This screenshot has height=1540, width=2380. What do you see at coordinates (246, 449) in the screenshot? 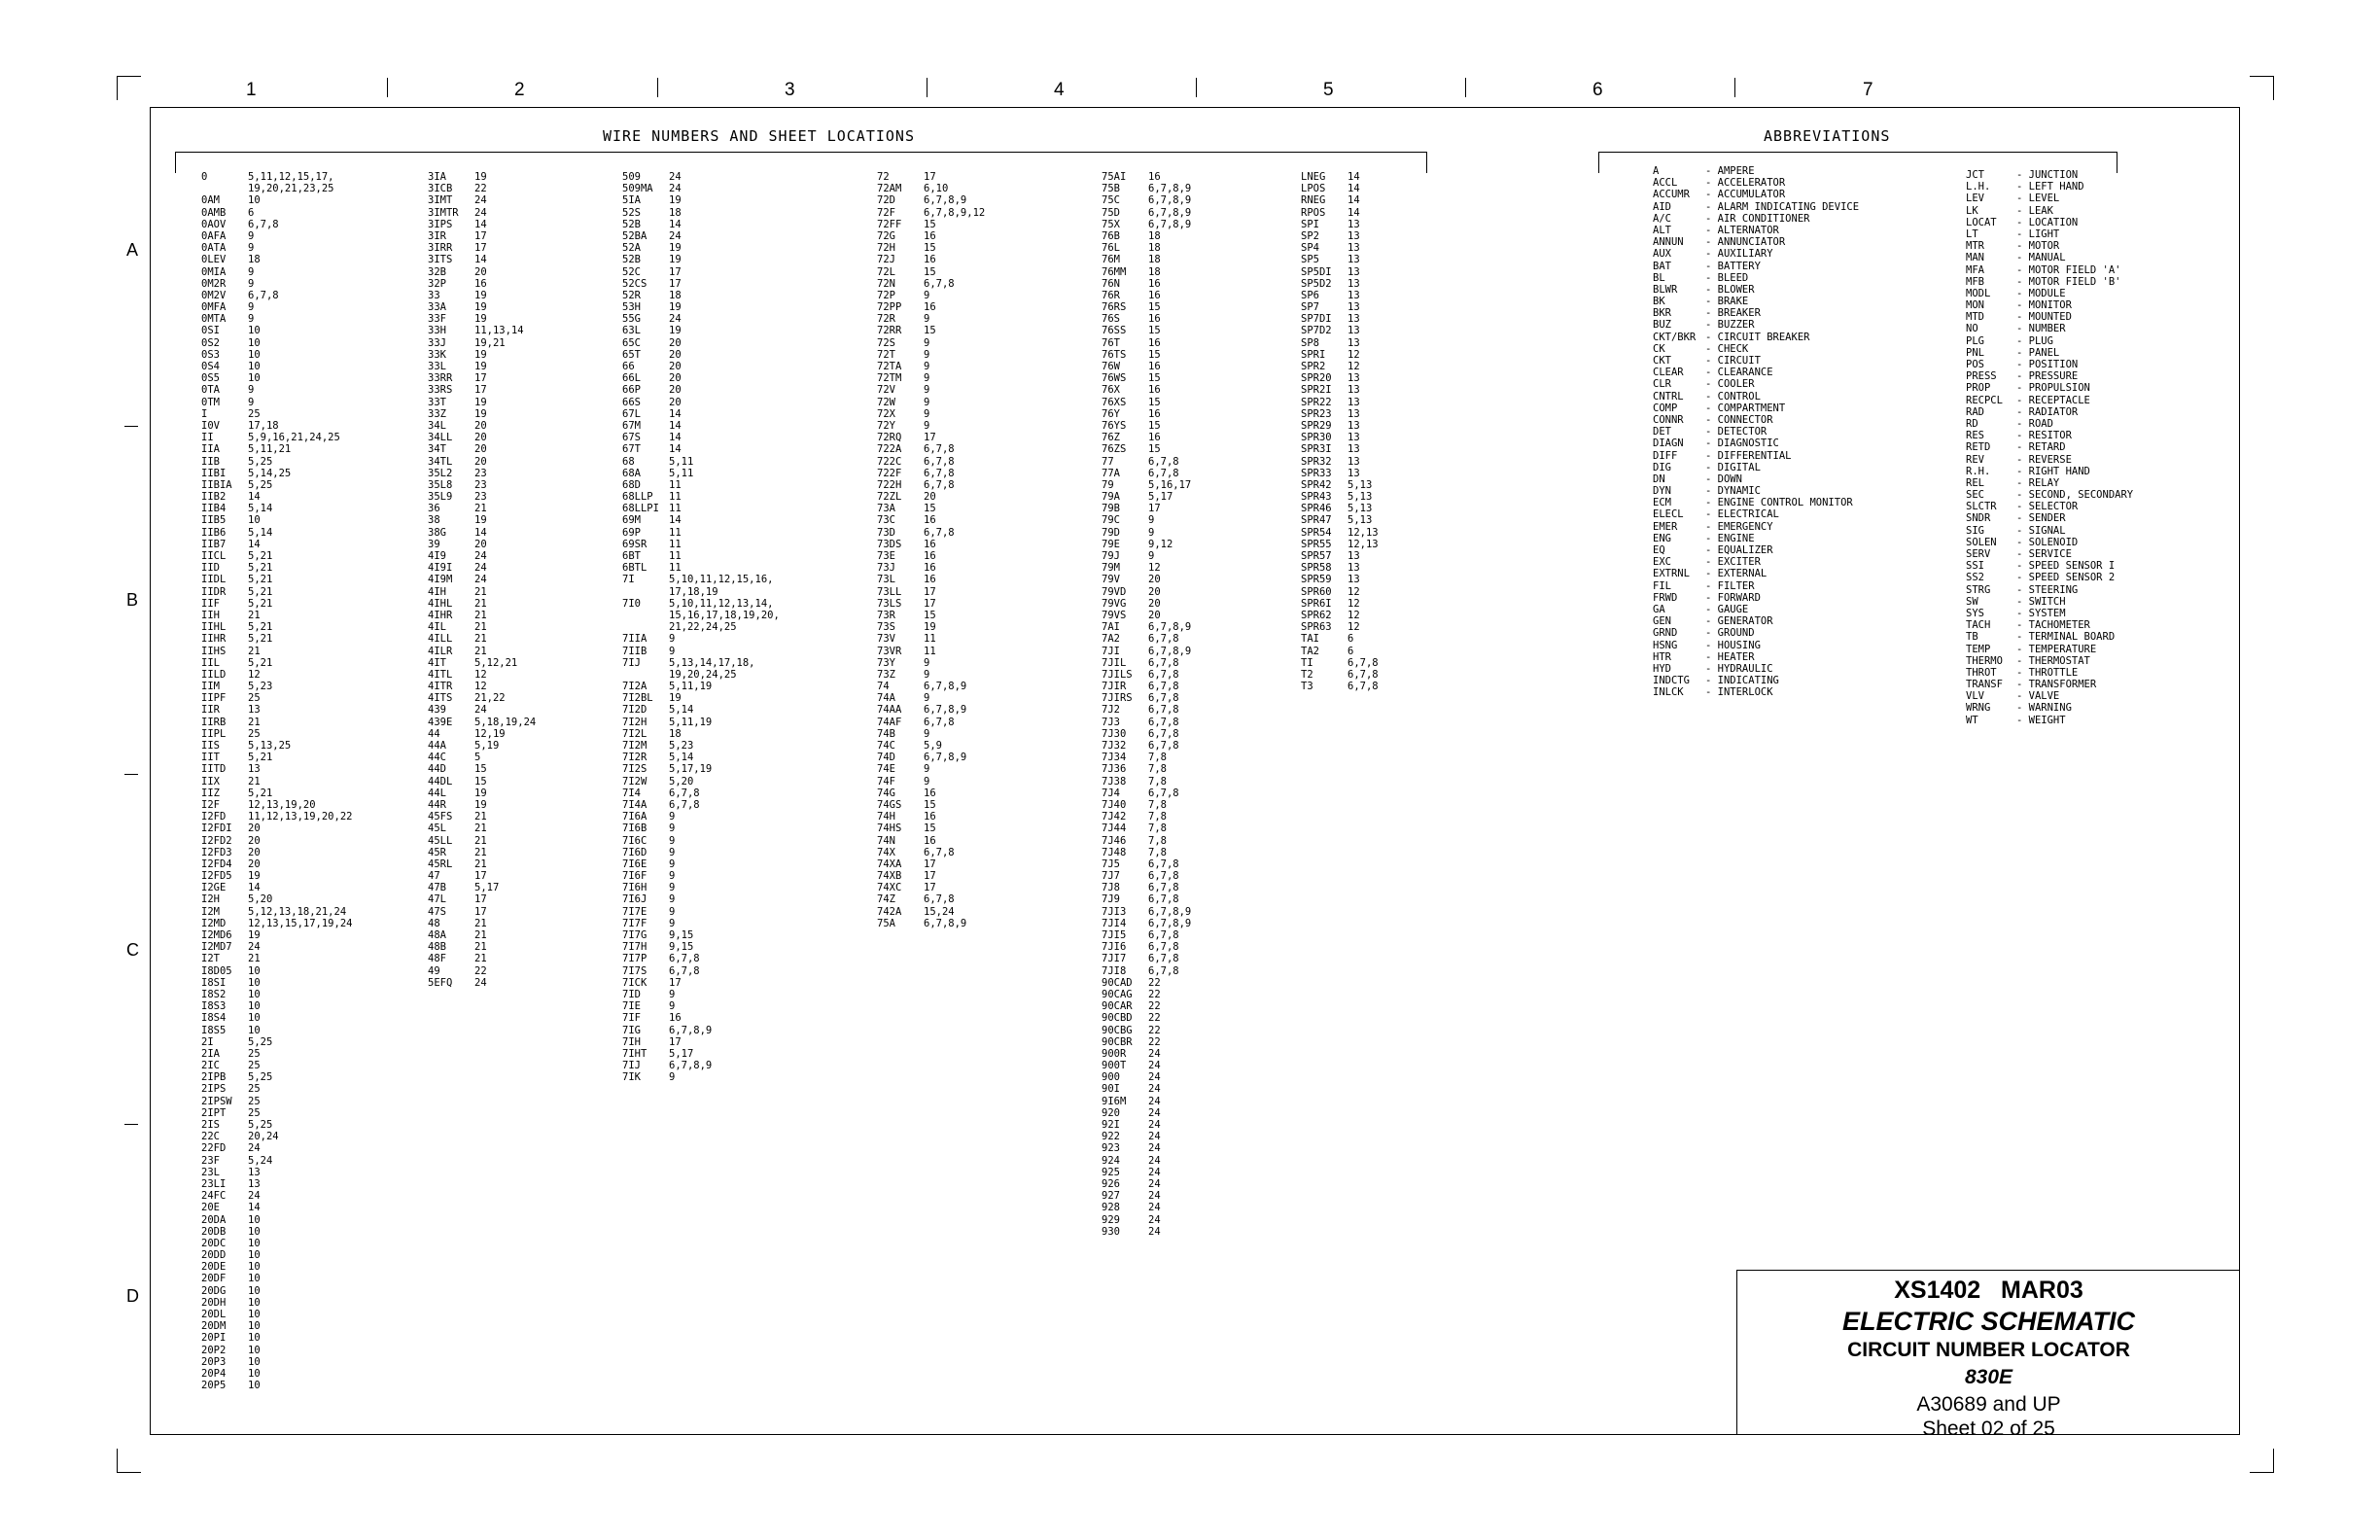
I see `wire-row: IIA 5,11,21` at bounding box center [246, 449].